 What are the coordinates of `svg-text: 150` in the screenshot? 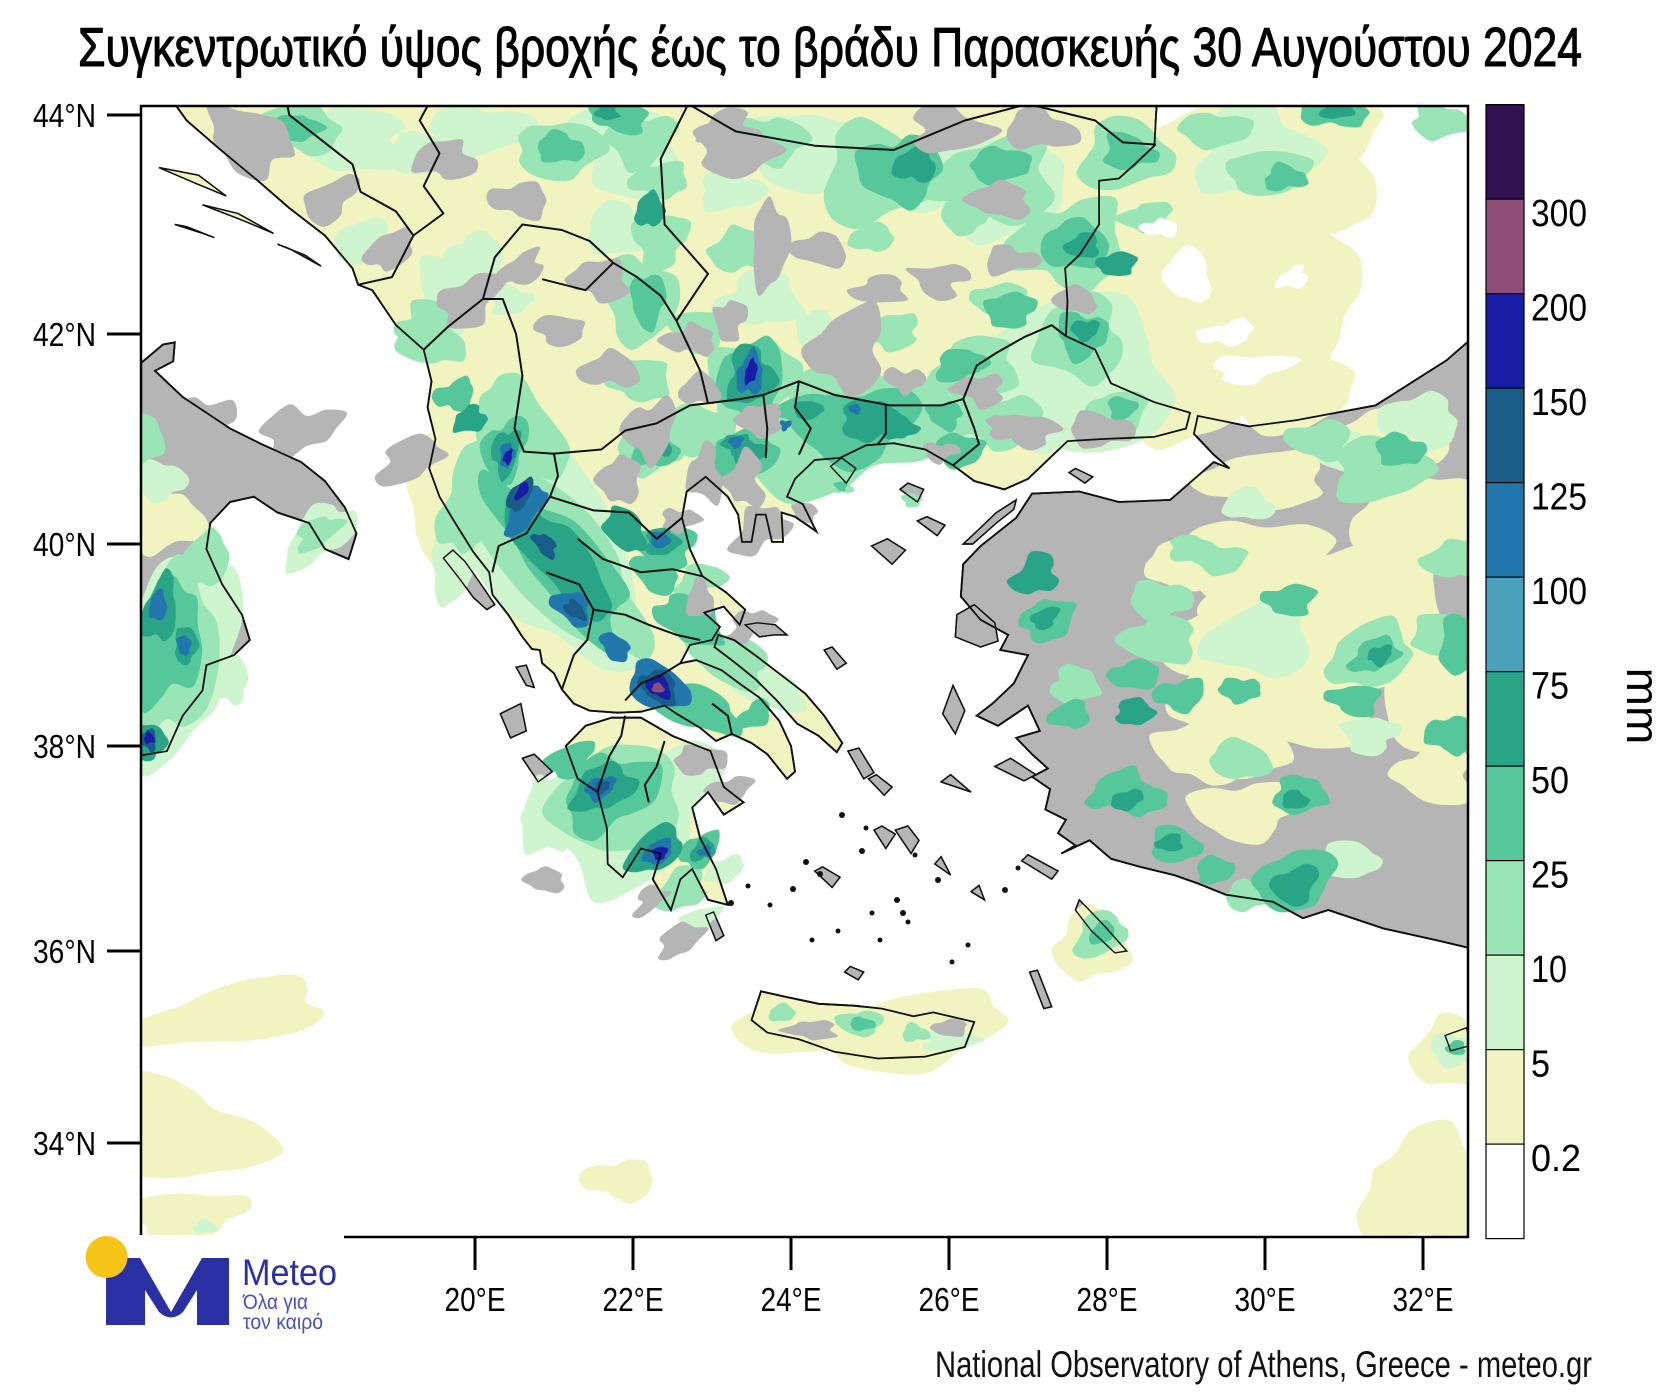 It's located at (1559, 403).